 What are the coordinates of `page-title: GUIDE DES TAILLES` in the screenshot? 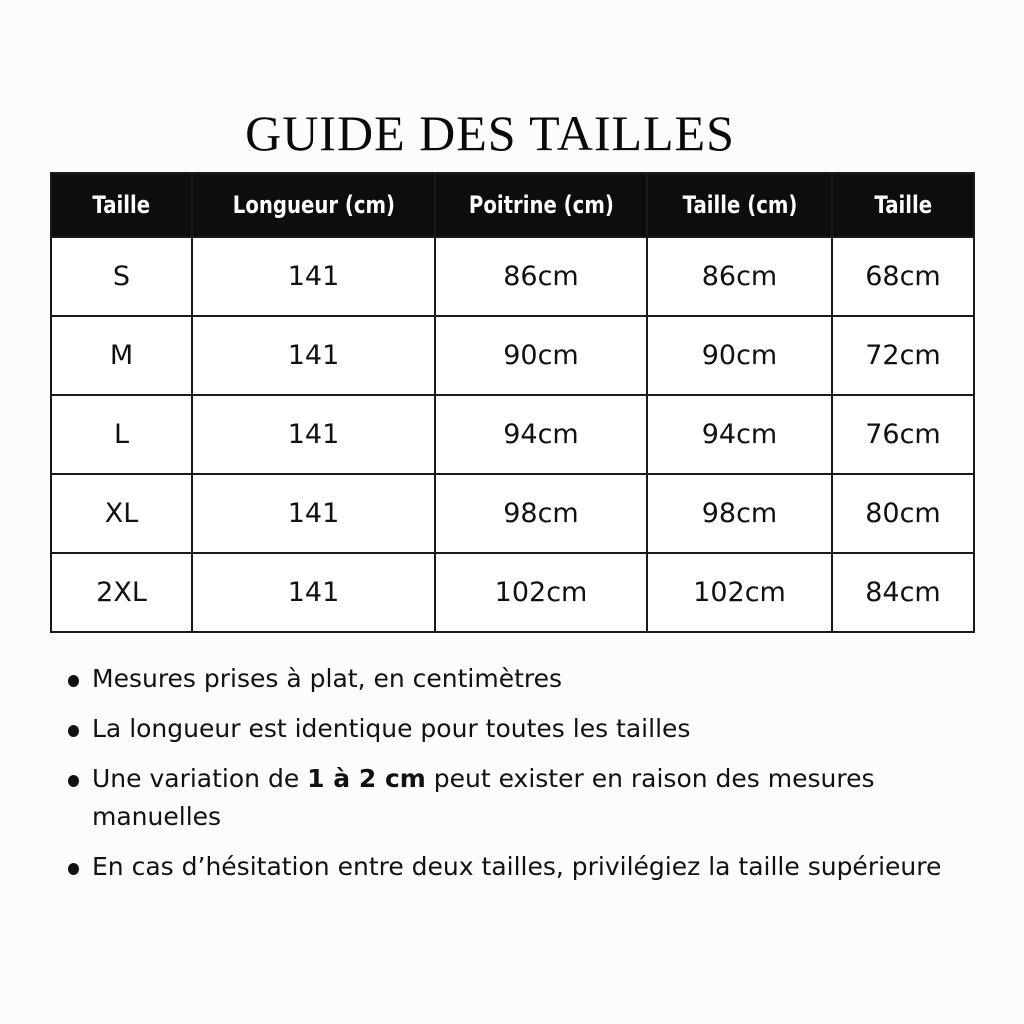 It's located at (490, 132).